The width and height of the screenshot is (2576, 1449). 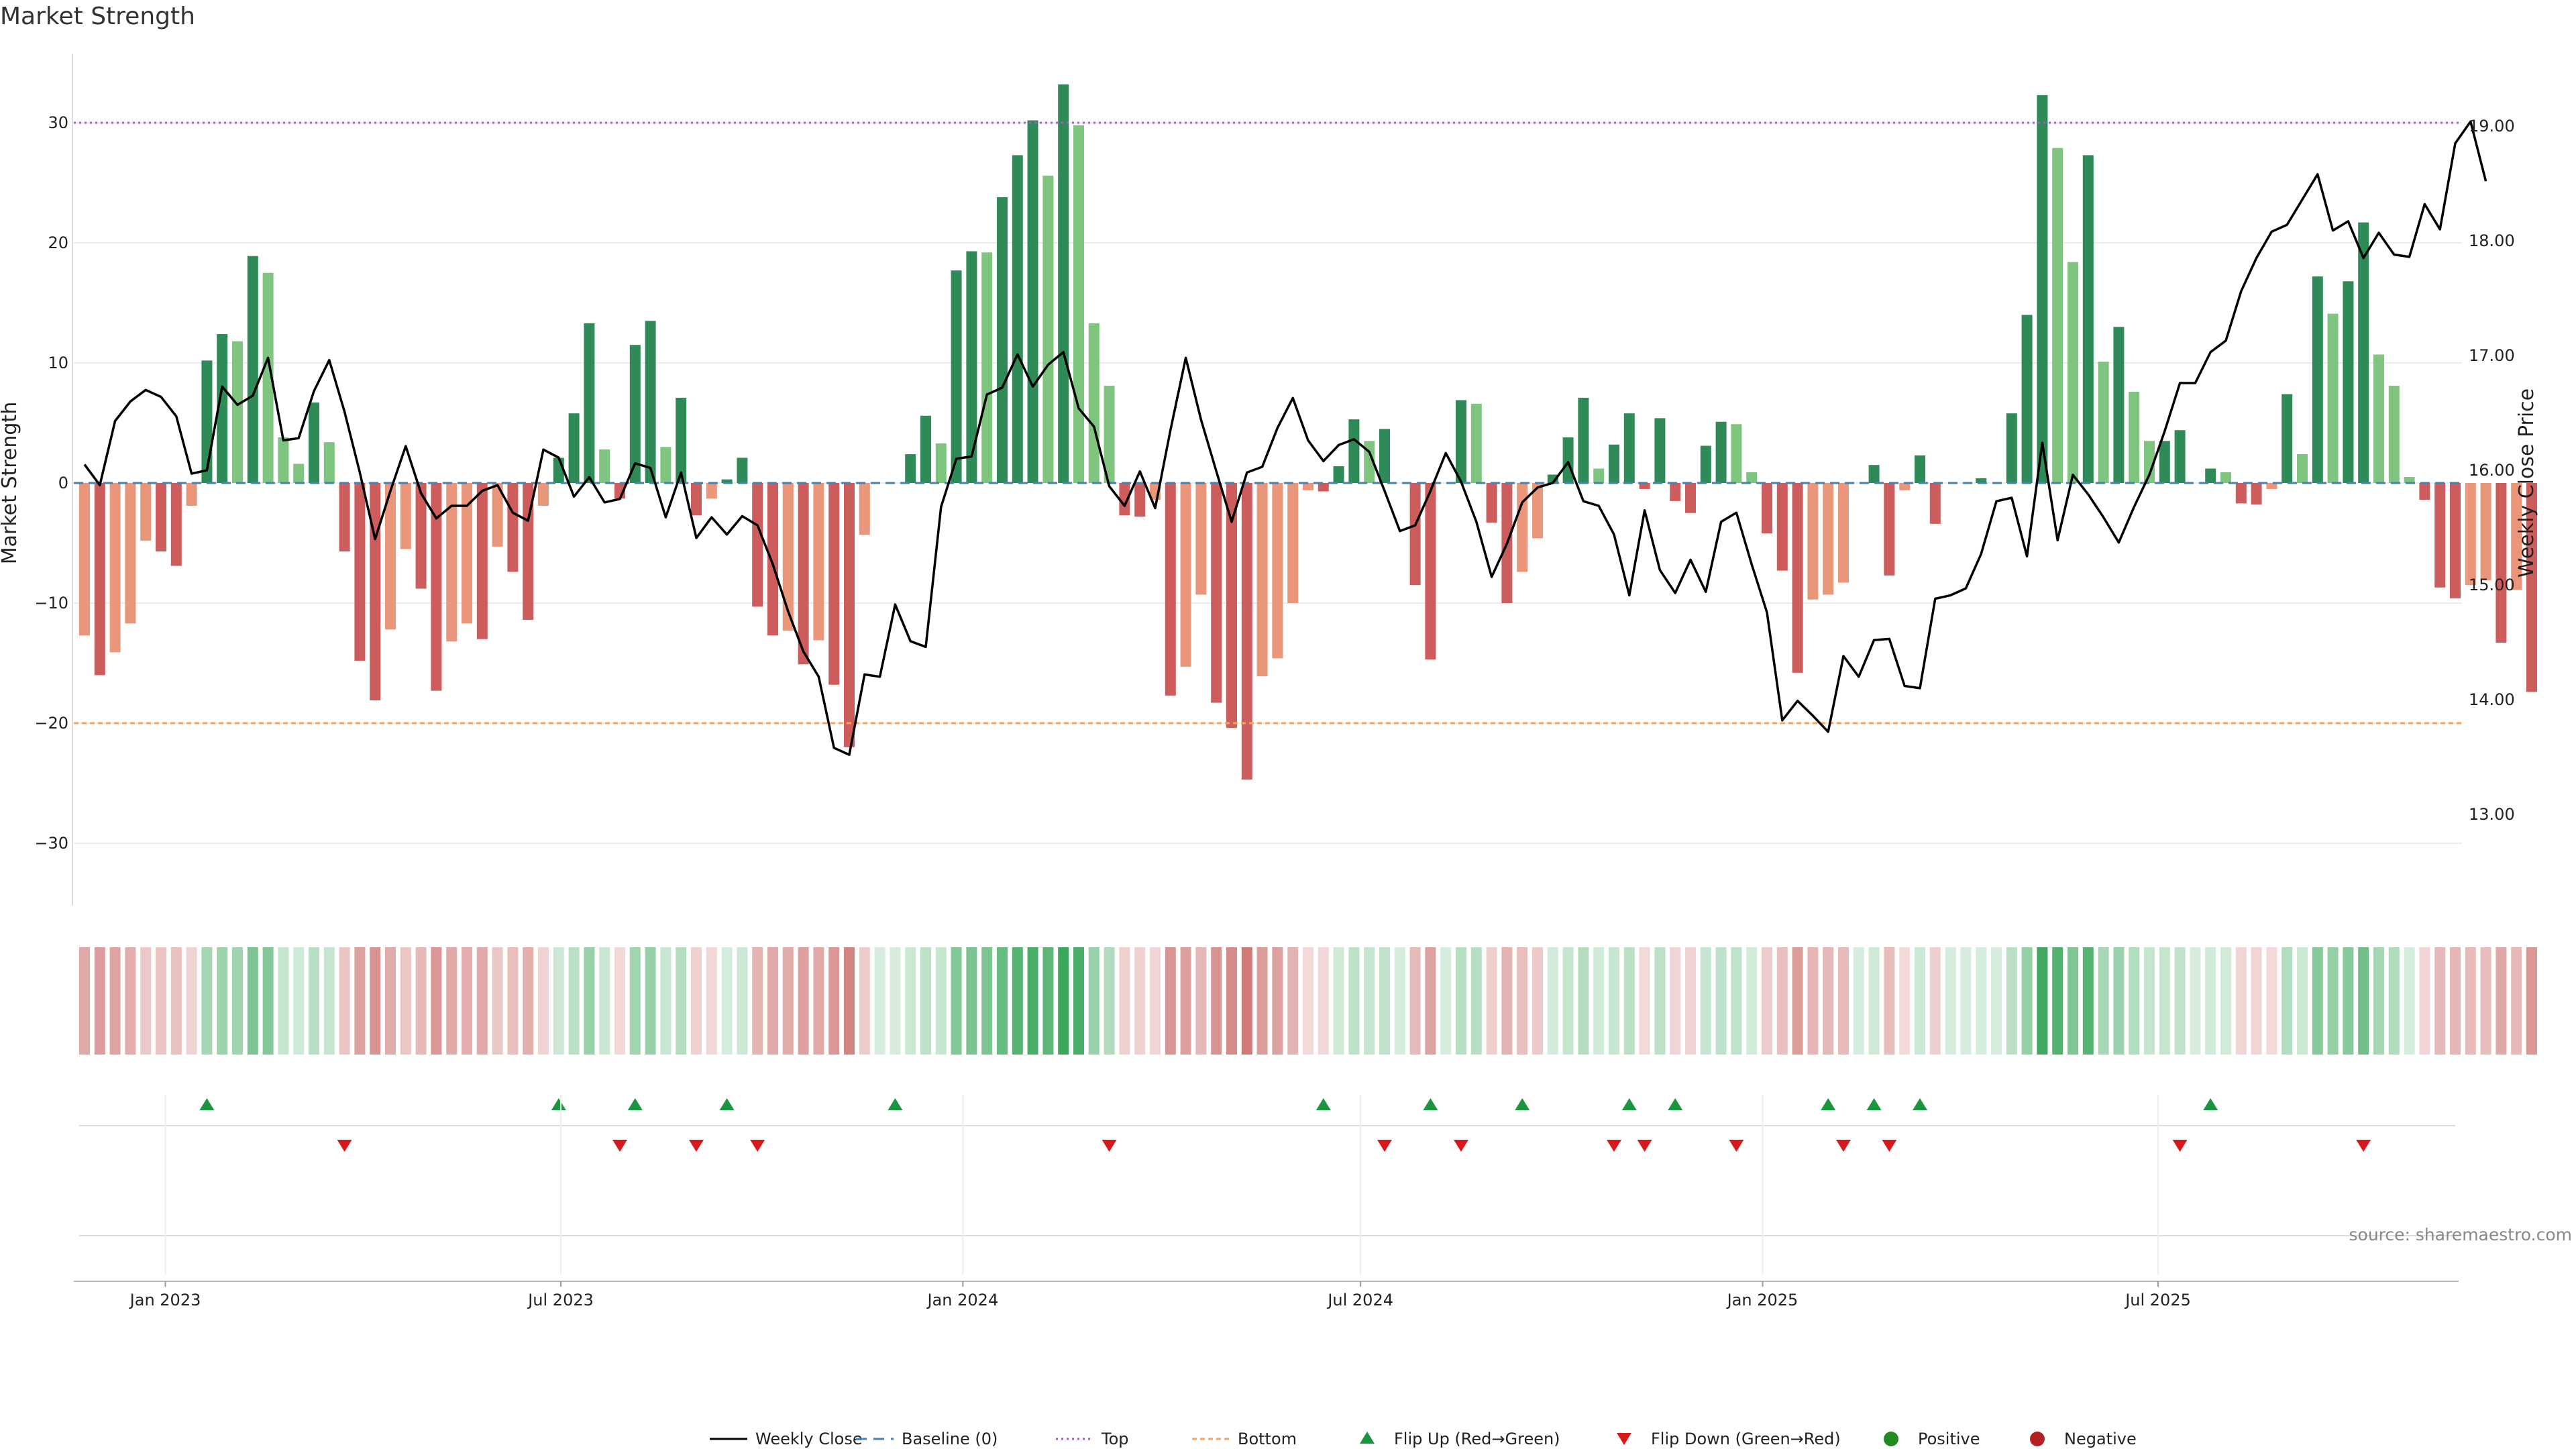 What do you see at coordinates (809, 1439) in the screenshot?
I see `legend-label: Weekly Close` at bounding box center [809, 1439].